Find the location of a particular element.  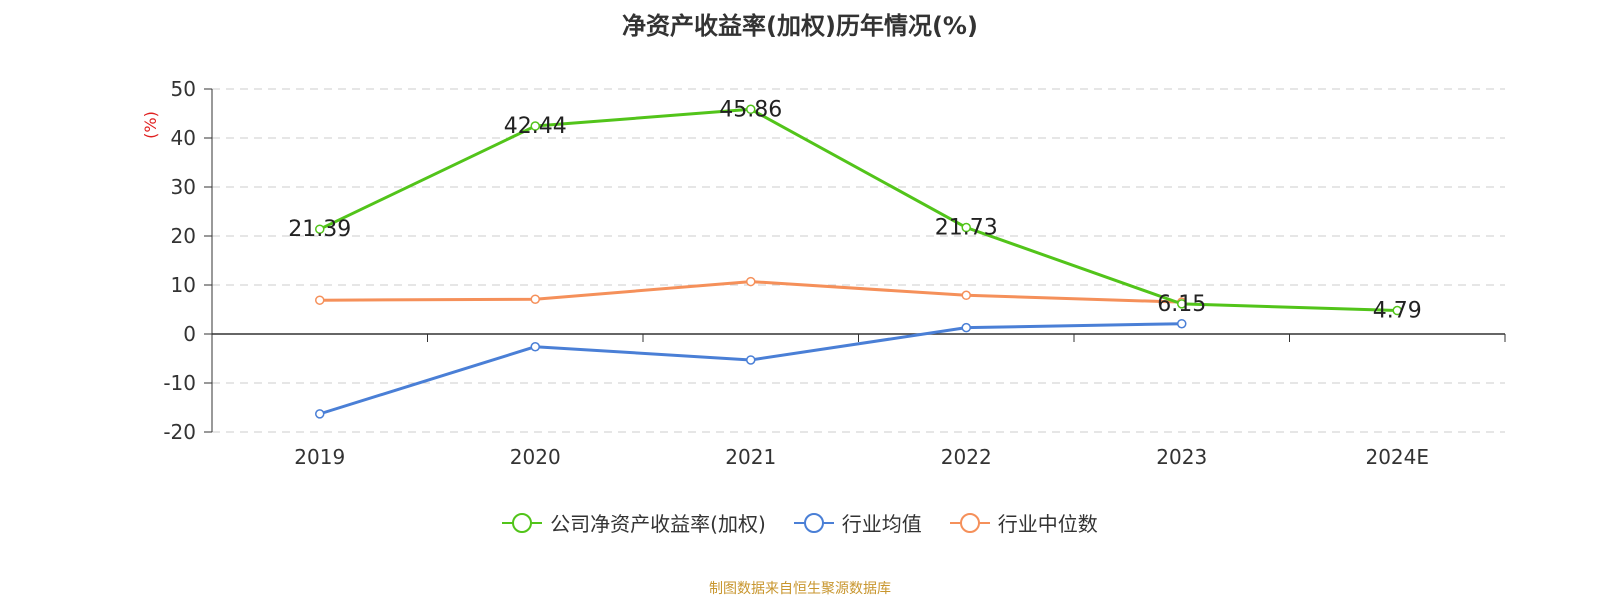

x-tick-label: 2020 is located at coordinates (535, 457).